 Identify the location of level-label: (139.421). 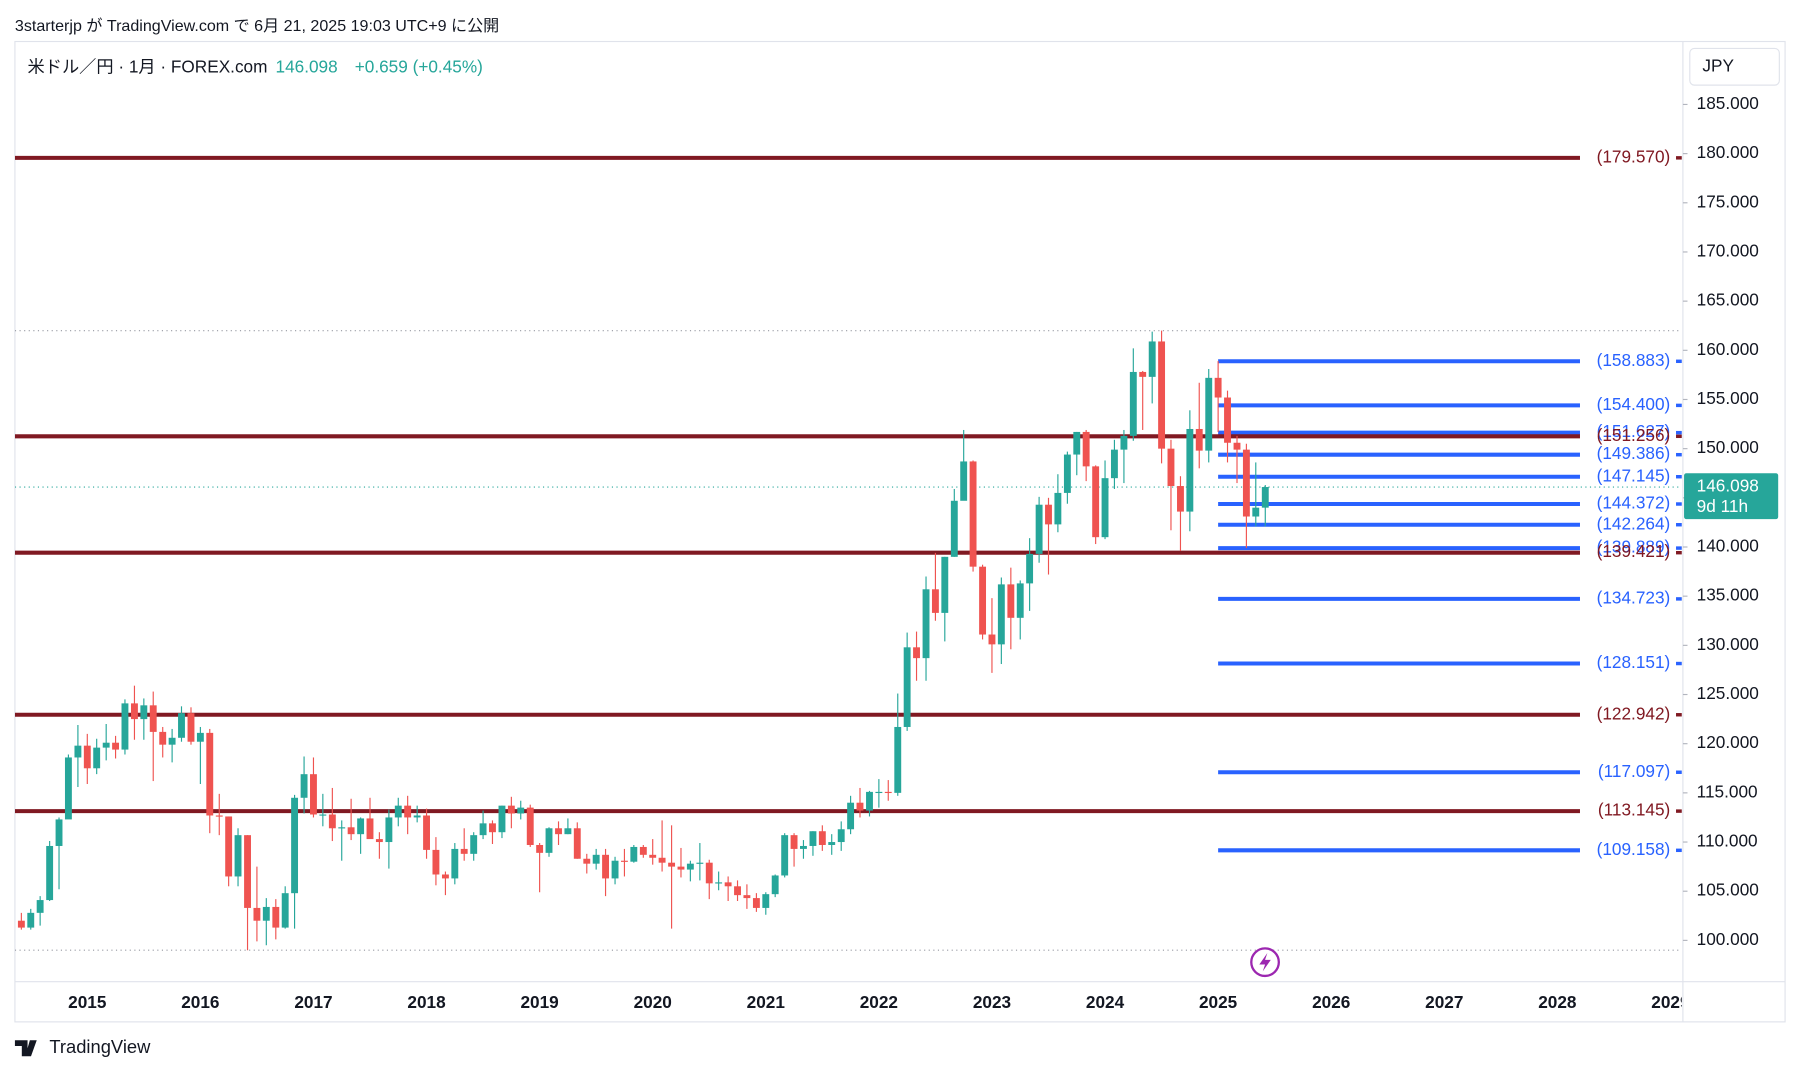
(1634, 551).